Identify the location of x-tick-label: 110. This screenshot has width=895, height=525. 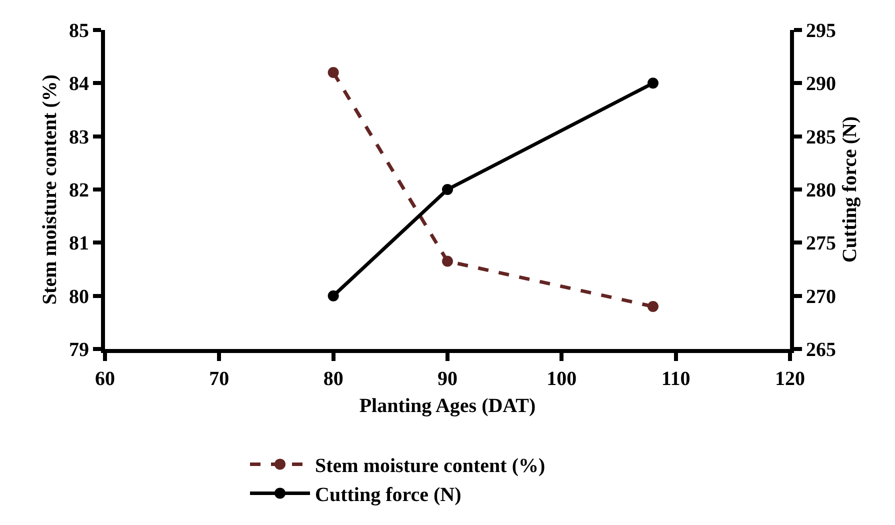
(675, 379).